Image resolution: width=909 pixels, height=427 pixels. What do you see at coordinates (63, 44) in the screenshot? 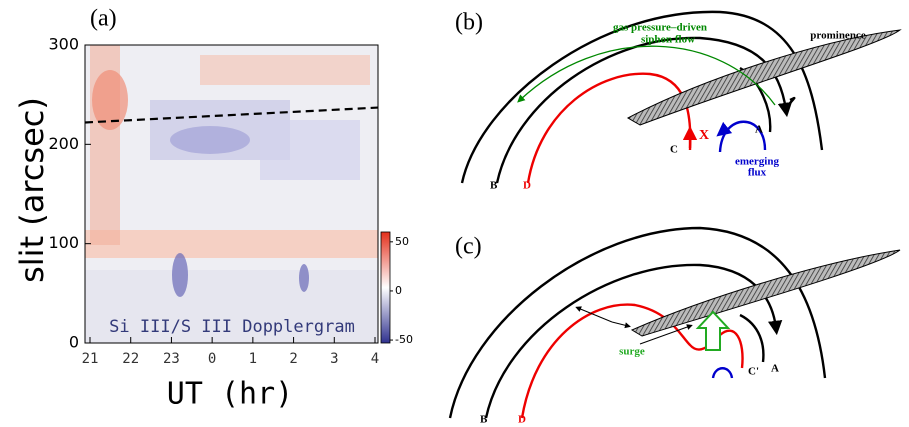
I see `y-tick-label: 300` at bounding box center [63, 44].